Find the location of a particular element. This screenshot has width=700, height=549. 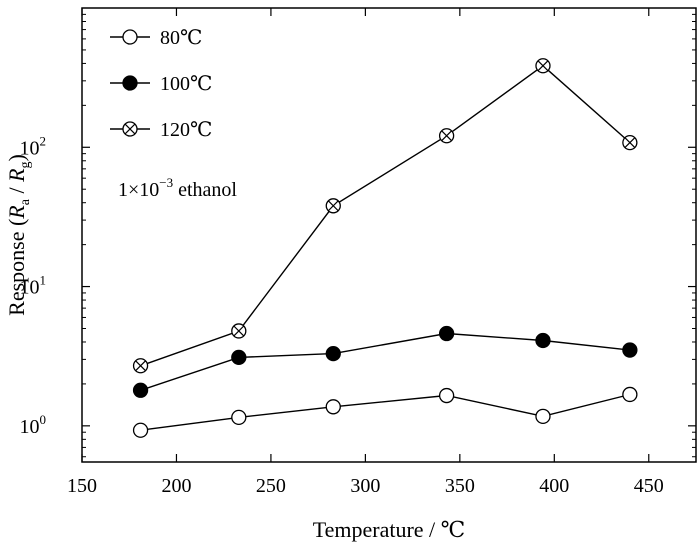

y-label-num-sub: a is located at coordinates (25, 201).